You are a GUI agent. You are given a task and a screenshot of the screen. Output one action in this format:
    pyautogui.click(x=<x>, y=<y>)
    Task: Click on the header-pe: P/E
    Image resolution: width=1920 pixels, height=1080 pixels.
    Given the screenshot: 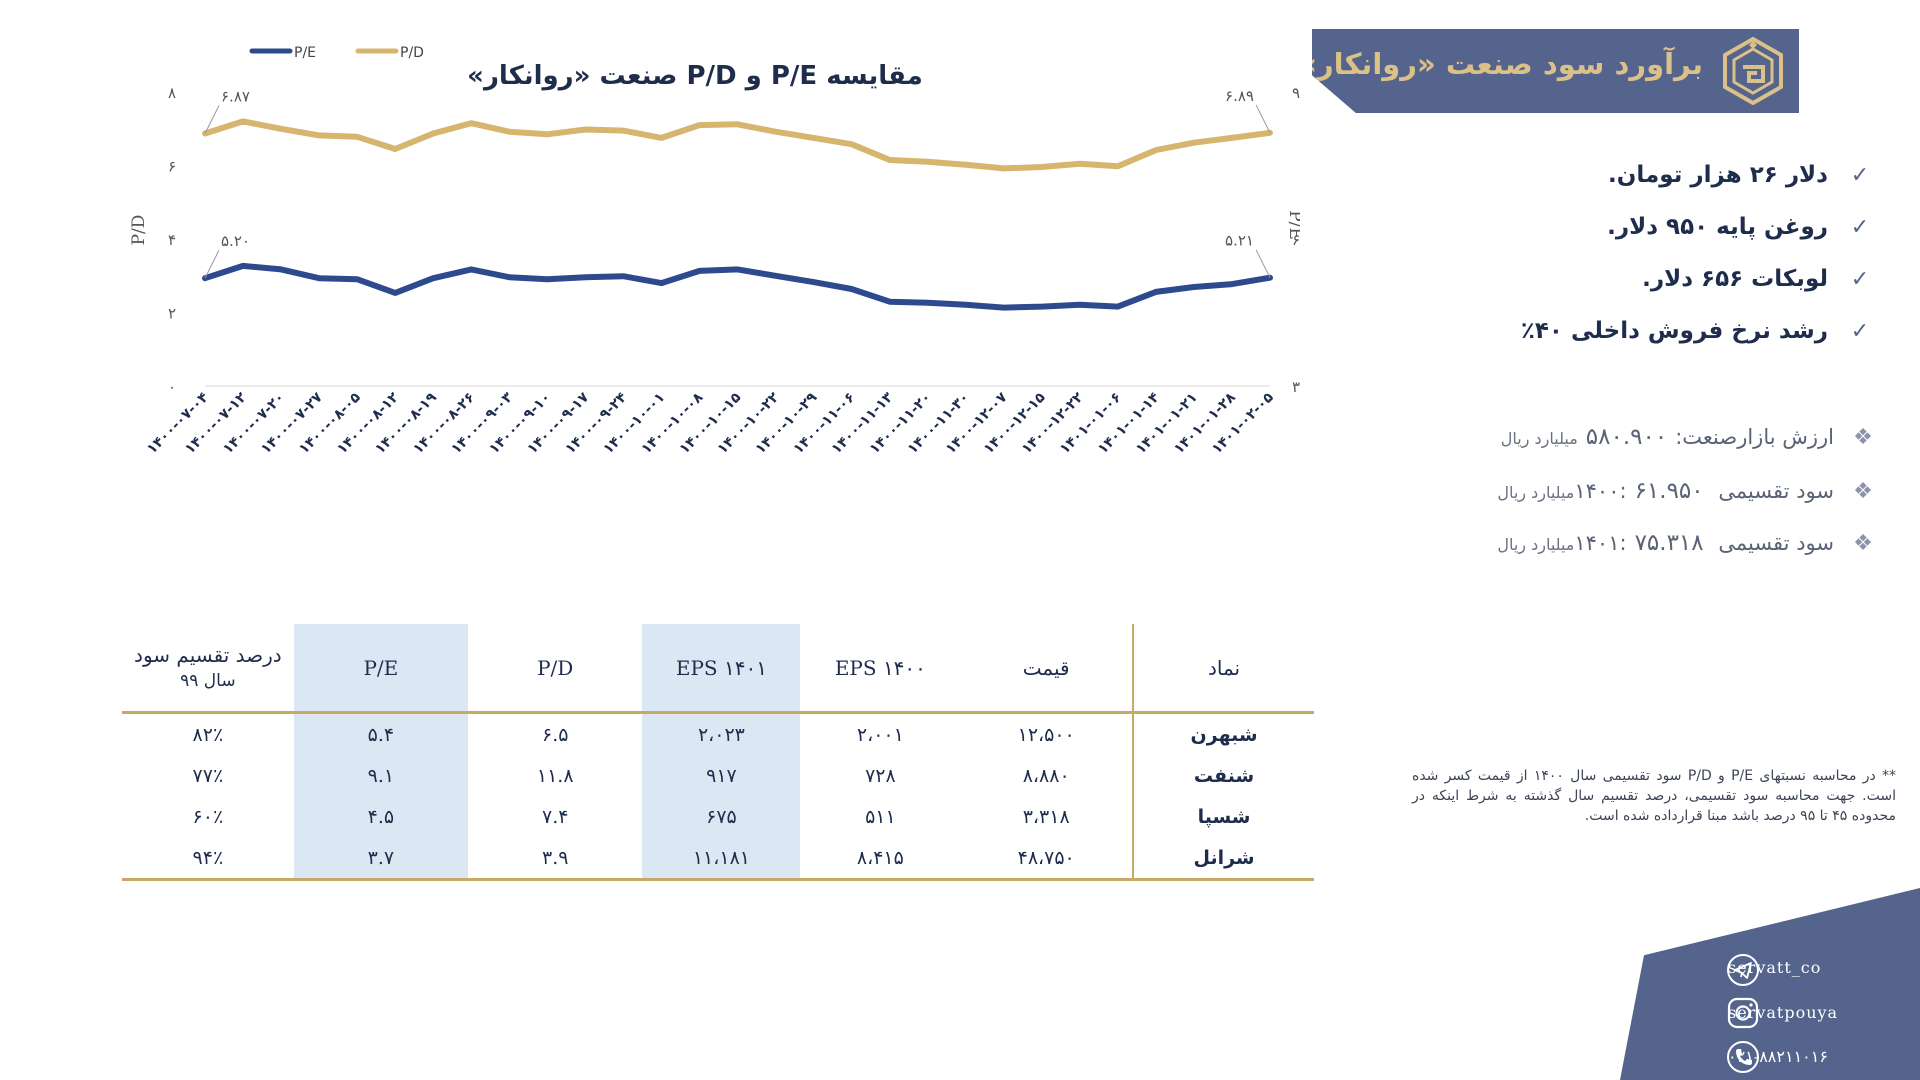 What is the action you would take?
    pyautogui.click(x=381, y=669)
    